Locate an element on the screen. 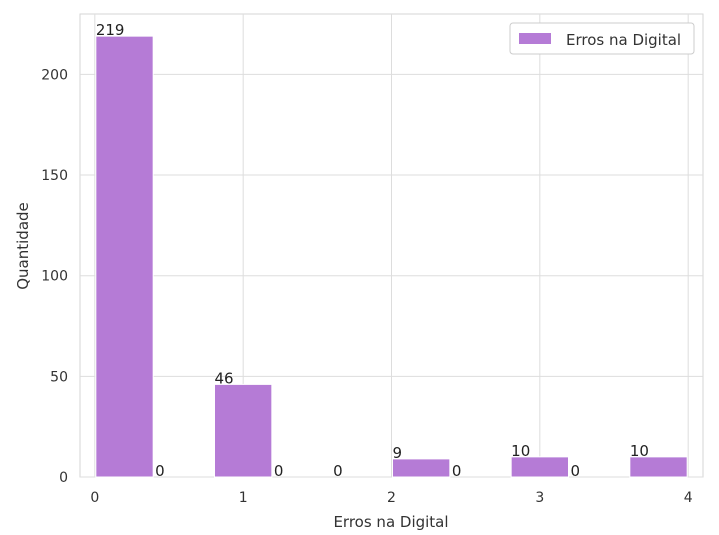 The image size is (719, 535). x-tick-label: 1 is located at coordinates (243, 498).